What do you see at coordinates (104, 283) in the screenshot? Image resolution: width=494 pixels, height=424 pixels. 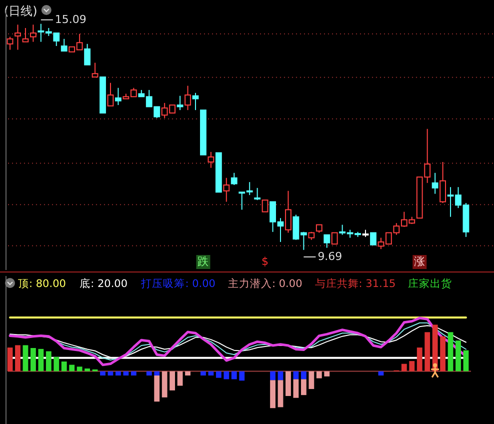 I see `text: 底: 20.00` at bounding box center [104, 283].